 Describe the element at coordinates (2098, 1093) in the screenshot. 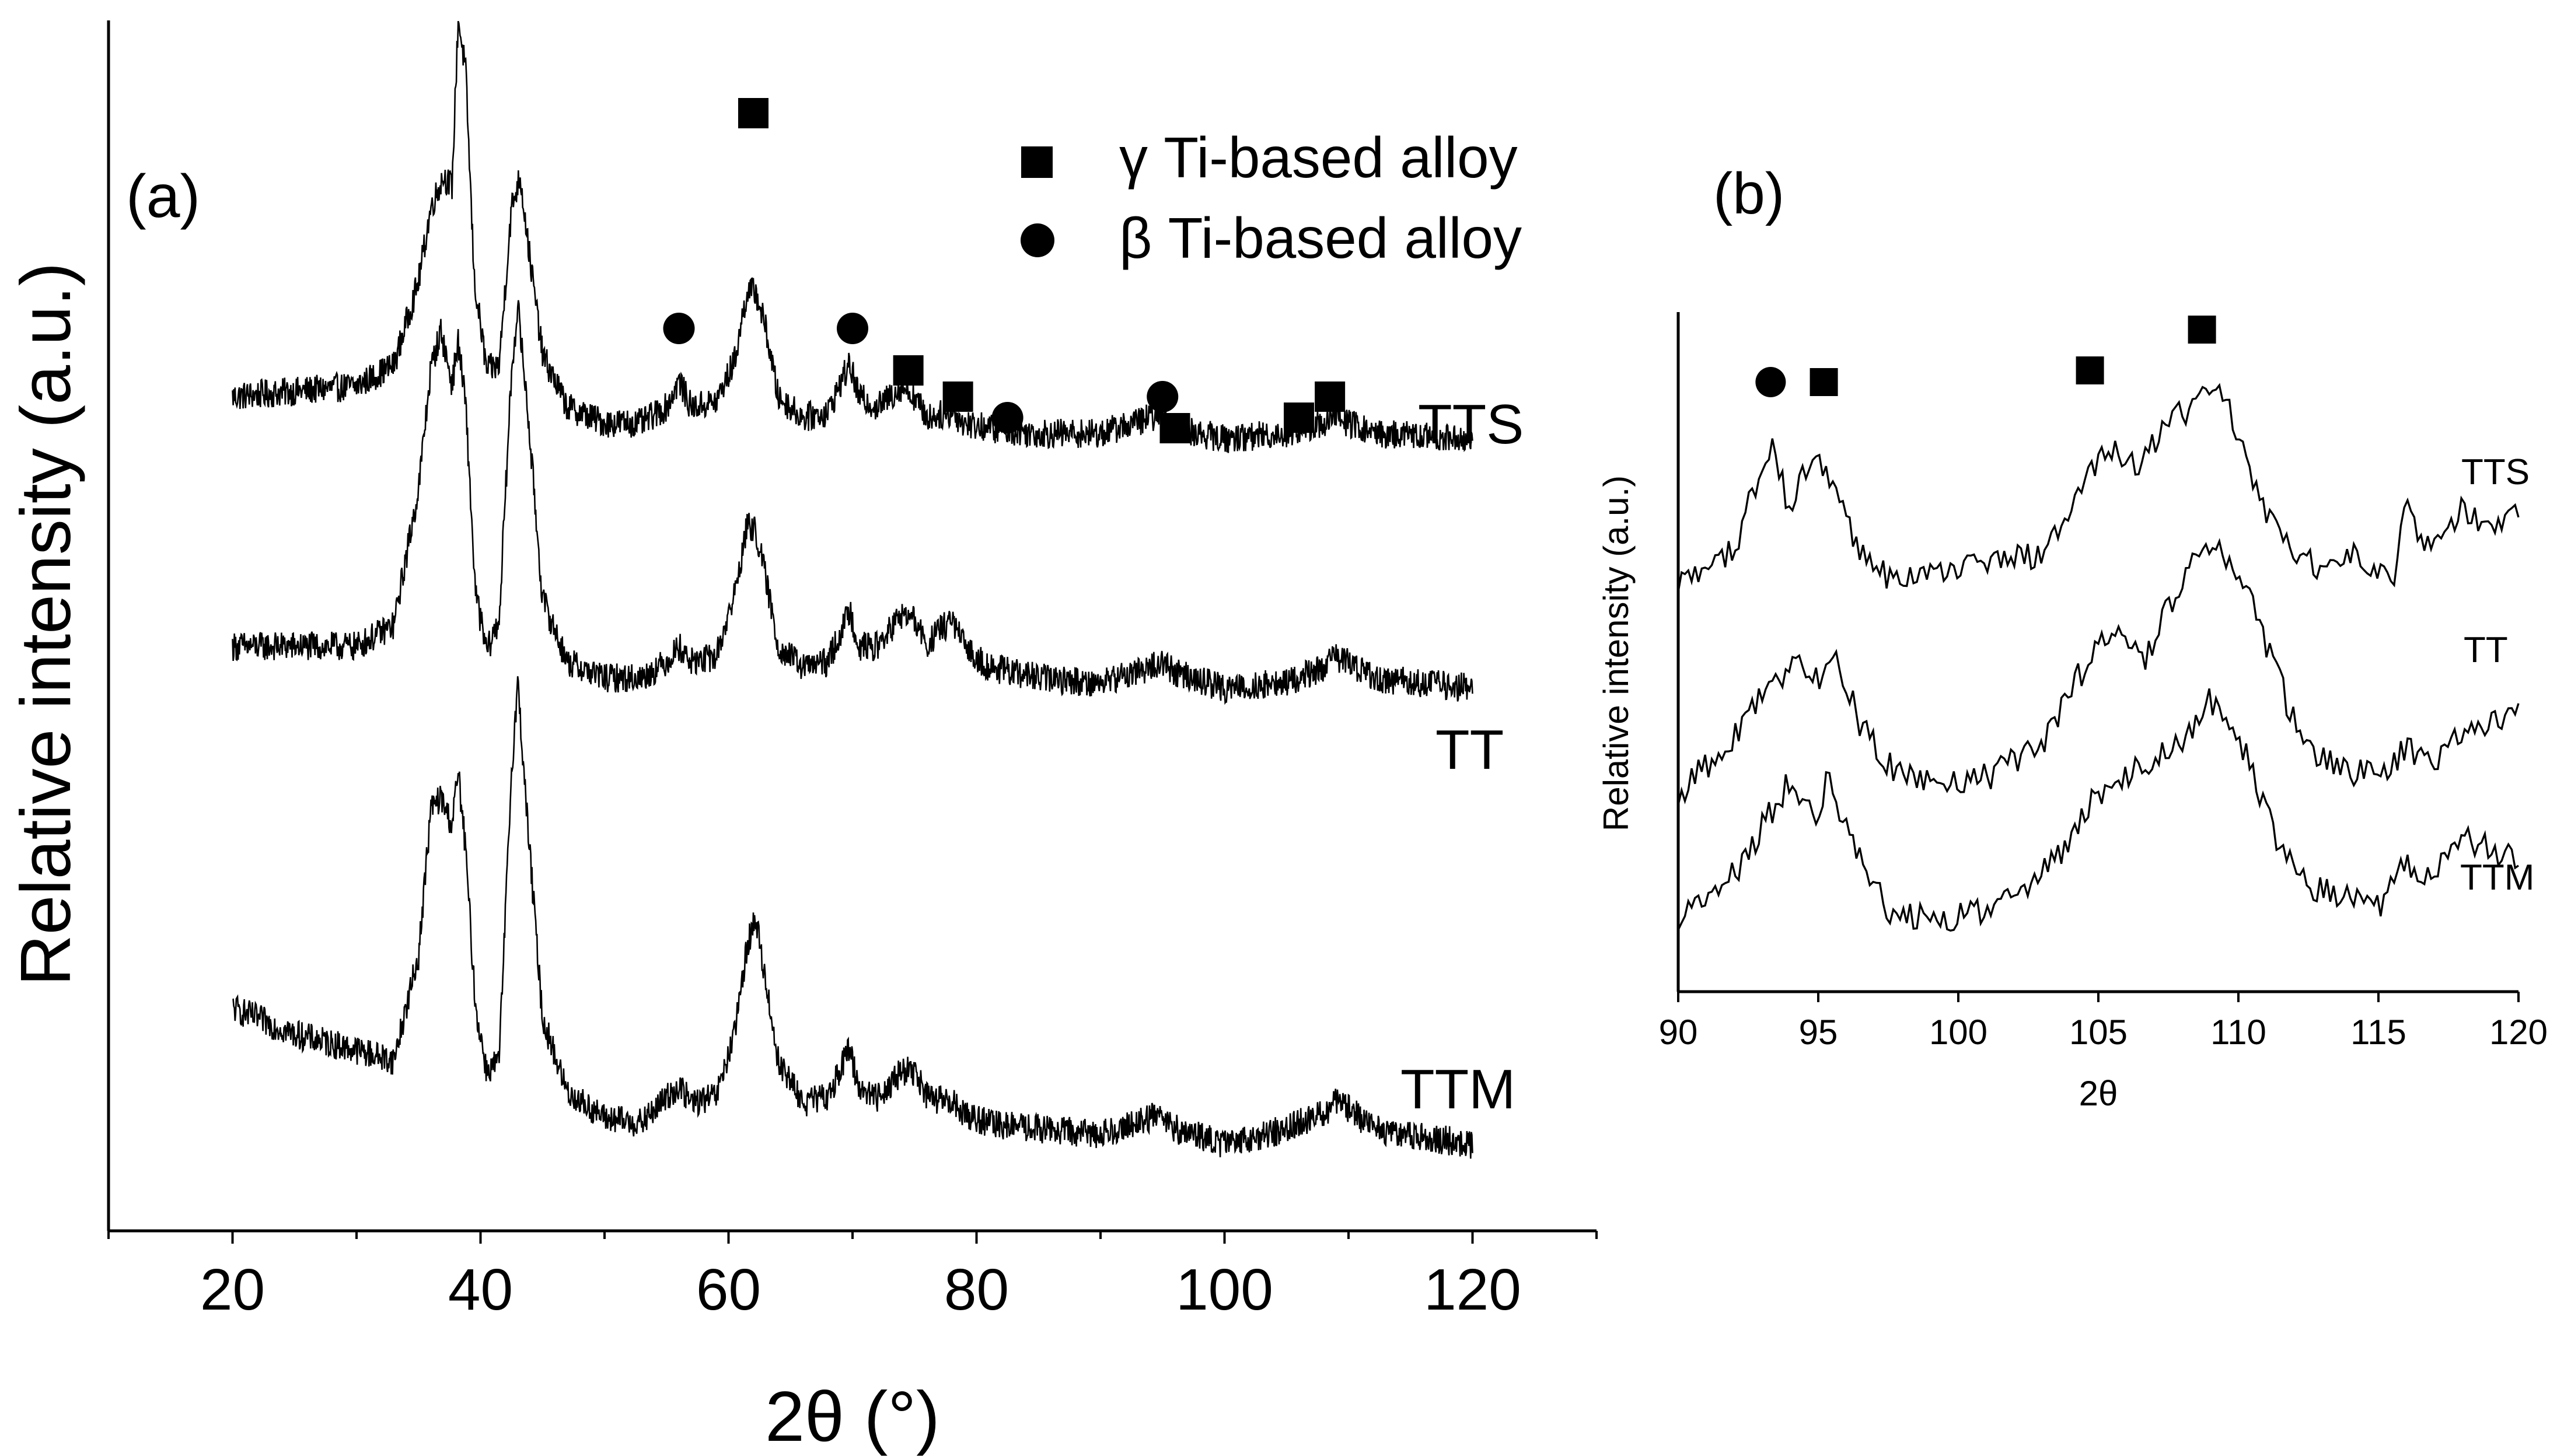

I see `panel-b-x-label: 2θ` at that location.